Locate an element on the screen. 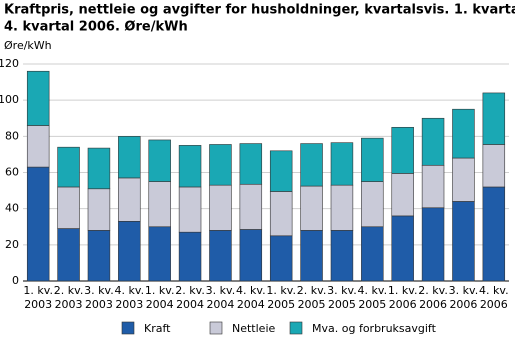 The image size is (515, 351). y-tick-label: 60 is located at coordinates (12, 172).